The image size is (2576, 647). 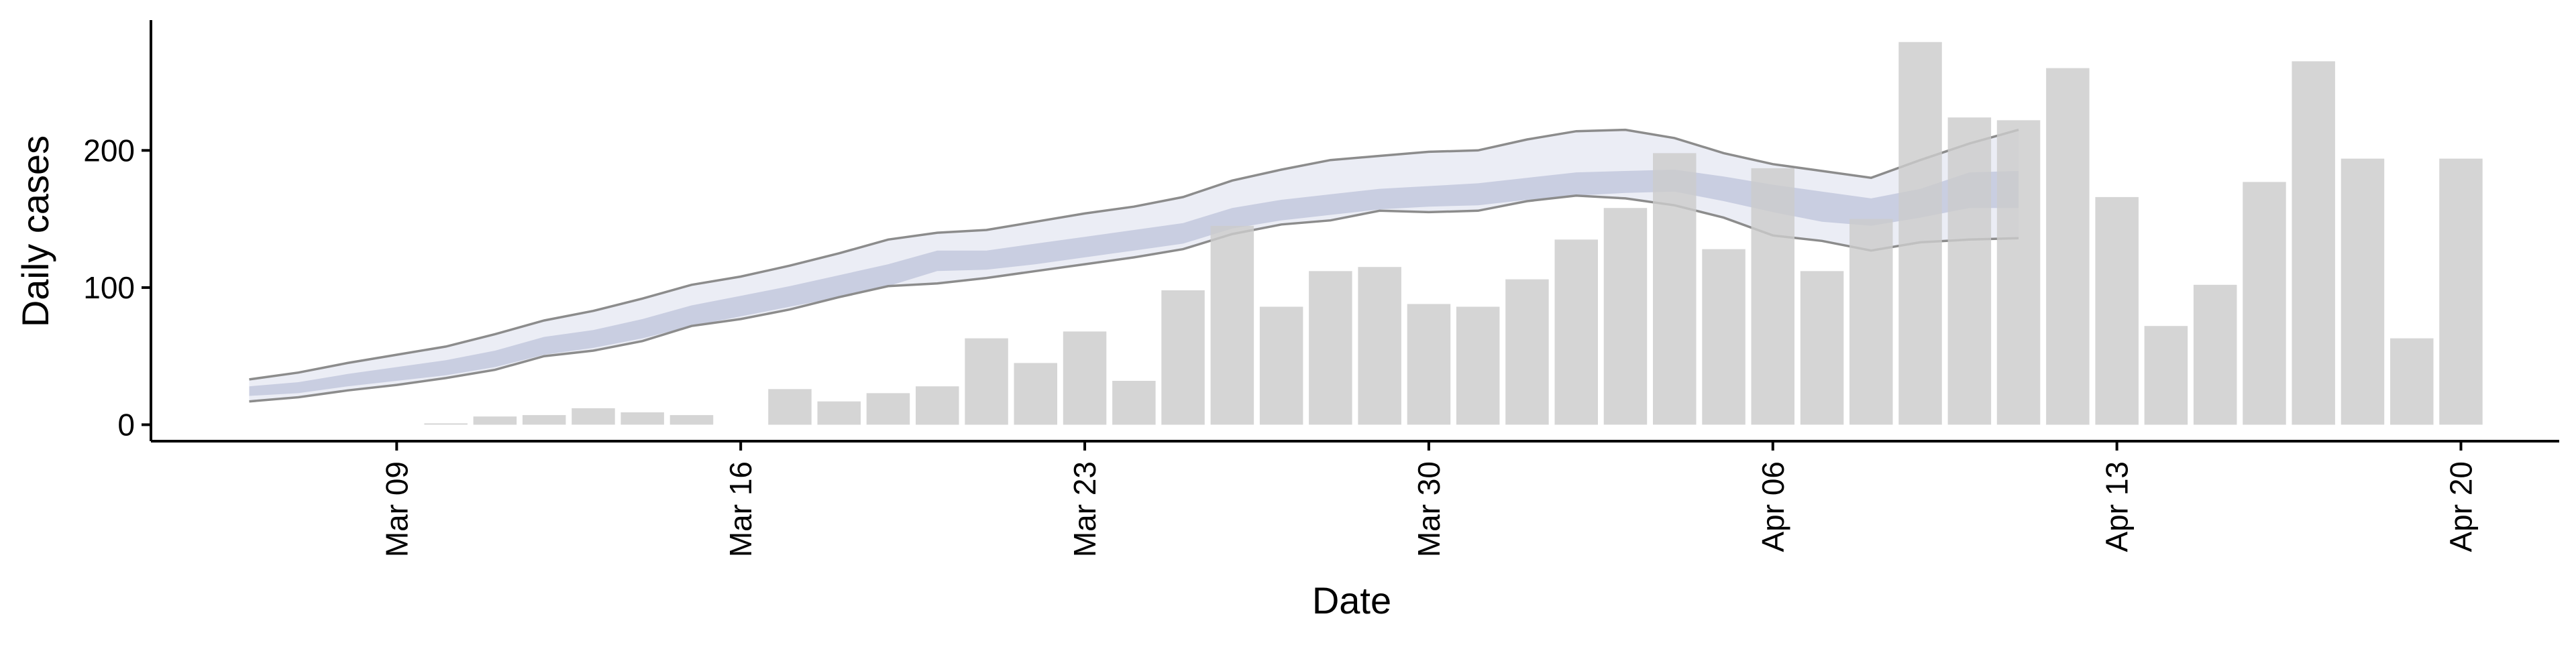 I want to click on x-axis-title: Date, so click(x=1351, y=600).